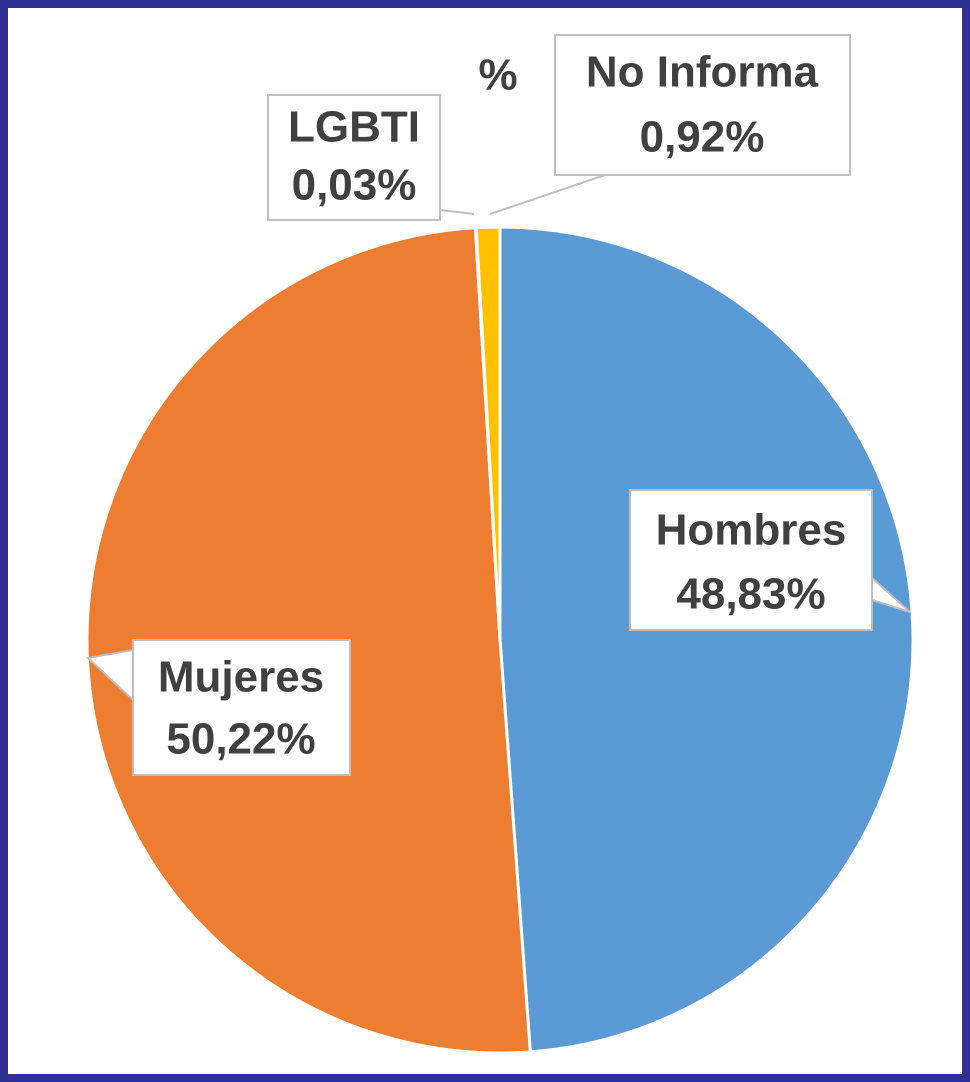 The image size is (970, 1082). Describe the element at coordinates (497, 75) in the screenshot. I see `chart-title: %` at that location.